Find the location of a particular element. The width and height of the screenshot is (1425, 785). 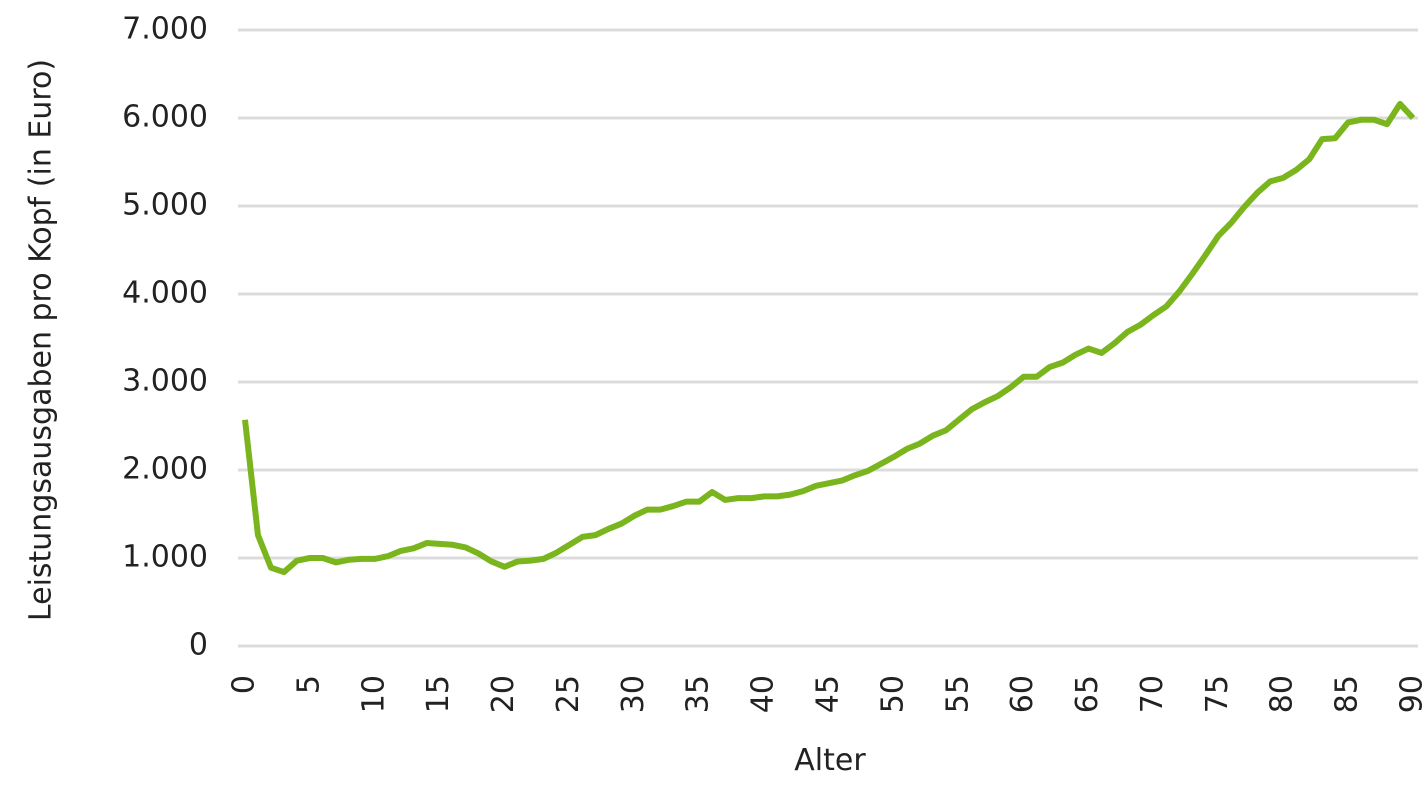

y-tick-label: 4.000 is located at coordinates (165, 293).